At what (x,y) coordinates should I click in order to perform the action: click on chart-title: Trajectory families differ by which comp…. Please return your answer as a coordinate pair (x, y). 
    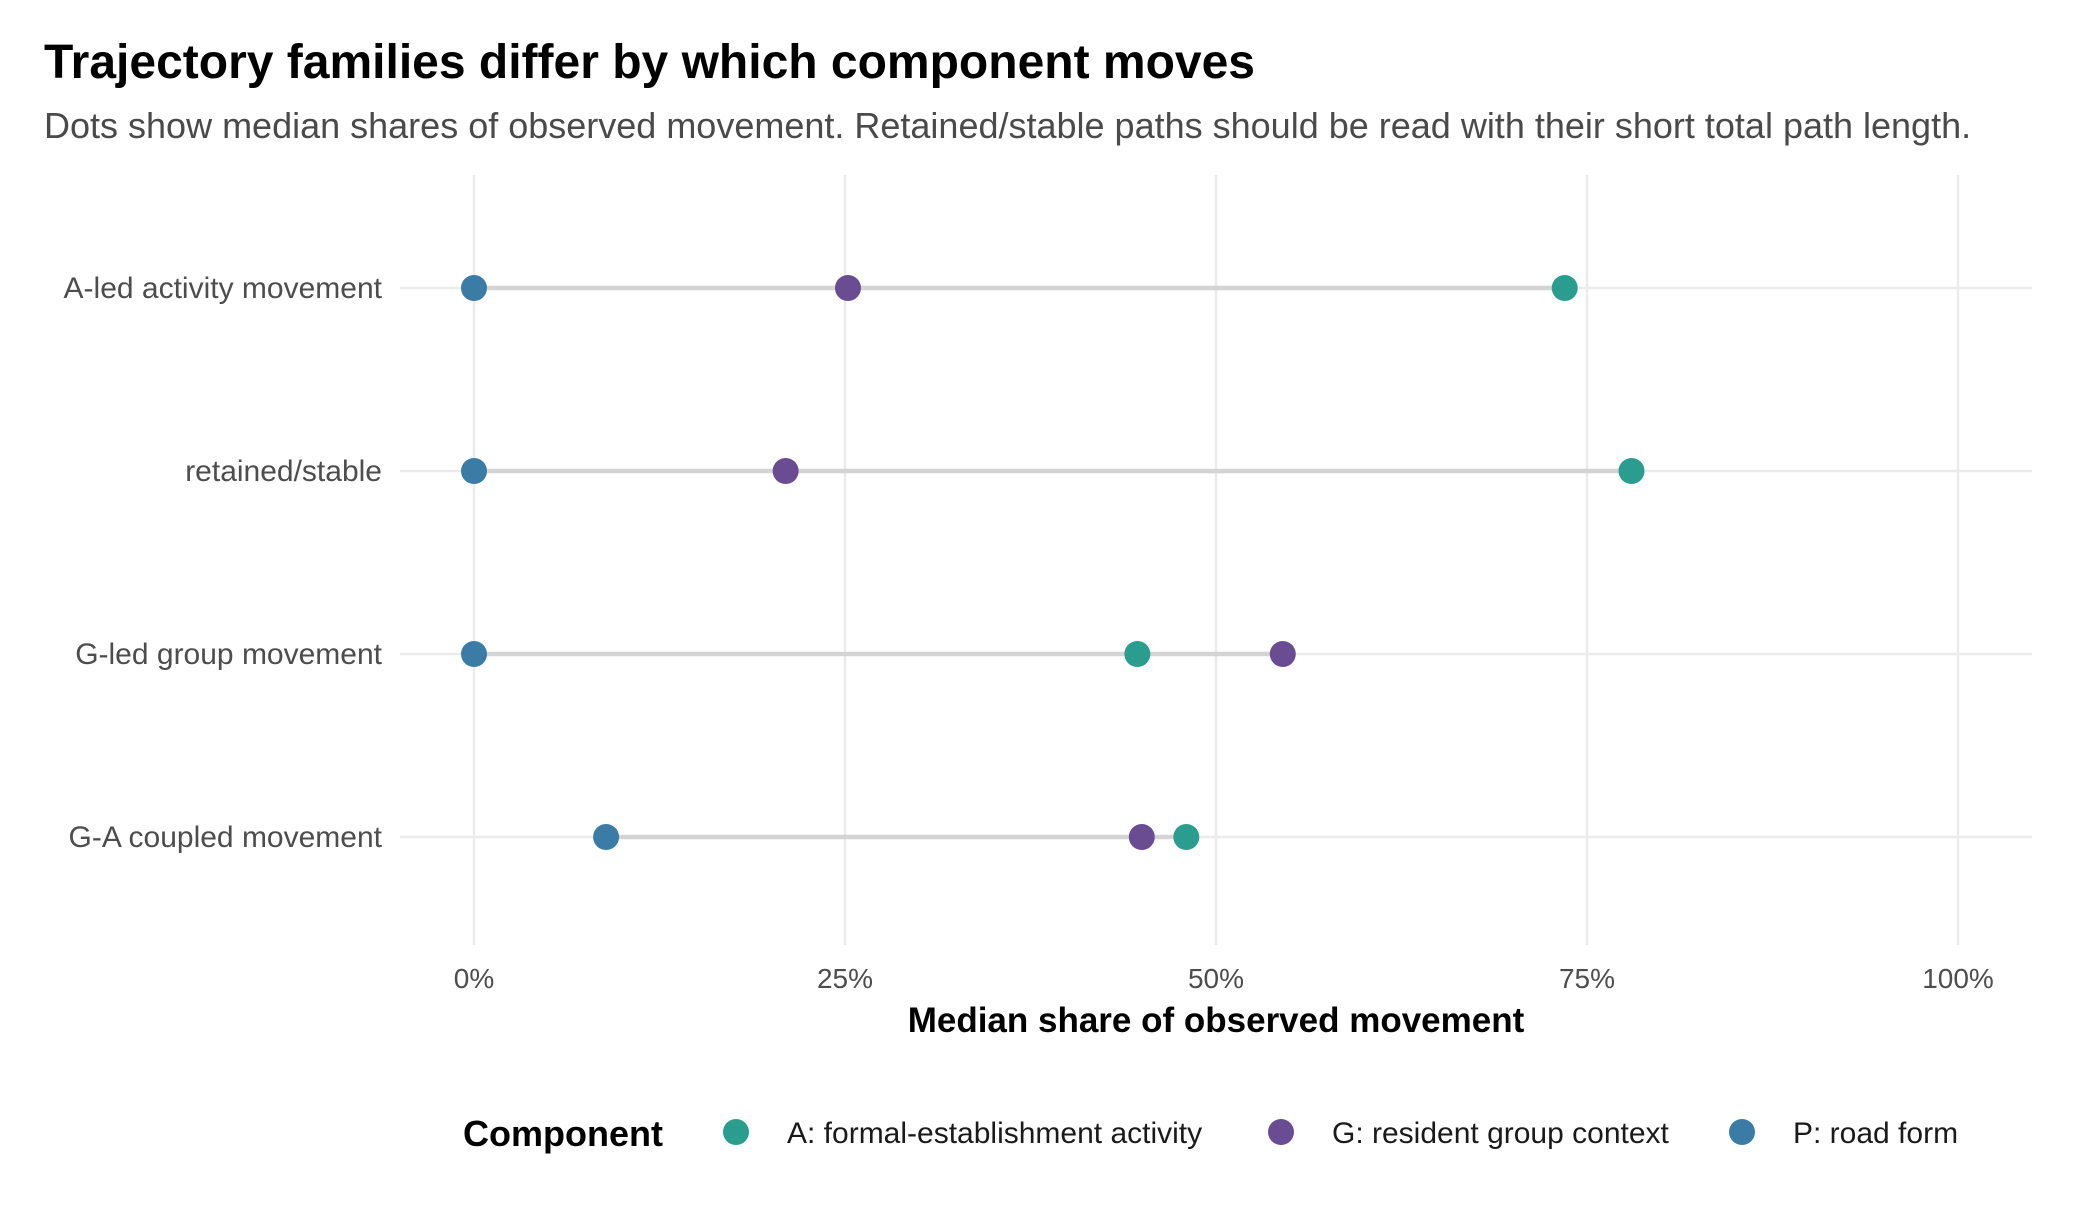
    Looking at the image, I should click on (649, 62).